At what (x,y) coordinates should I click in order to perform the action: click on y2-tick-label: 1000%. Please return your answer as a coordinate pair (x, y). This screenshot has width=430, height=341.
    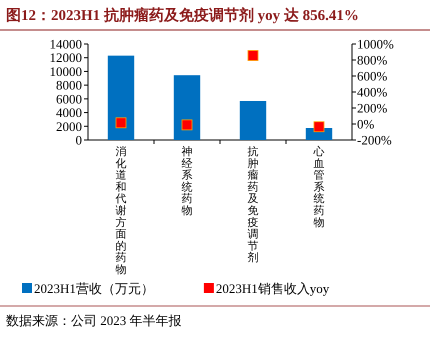
    Looking at the image, I should click on (375, 44).